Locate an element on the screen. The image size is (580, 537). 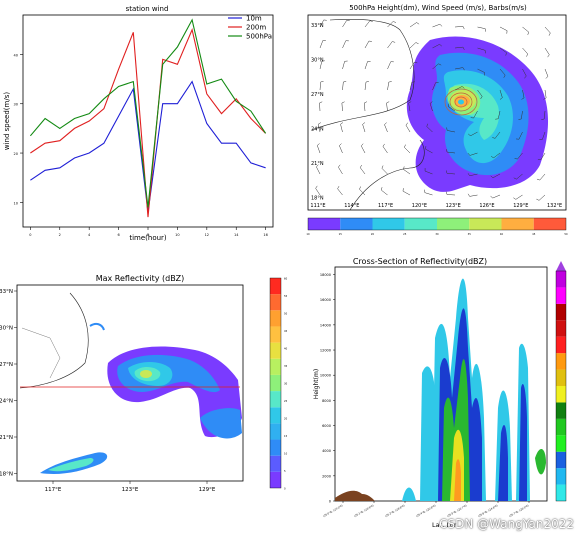
x-tick-label: 16 is located at coordinates (265, 235).